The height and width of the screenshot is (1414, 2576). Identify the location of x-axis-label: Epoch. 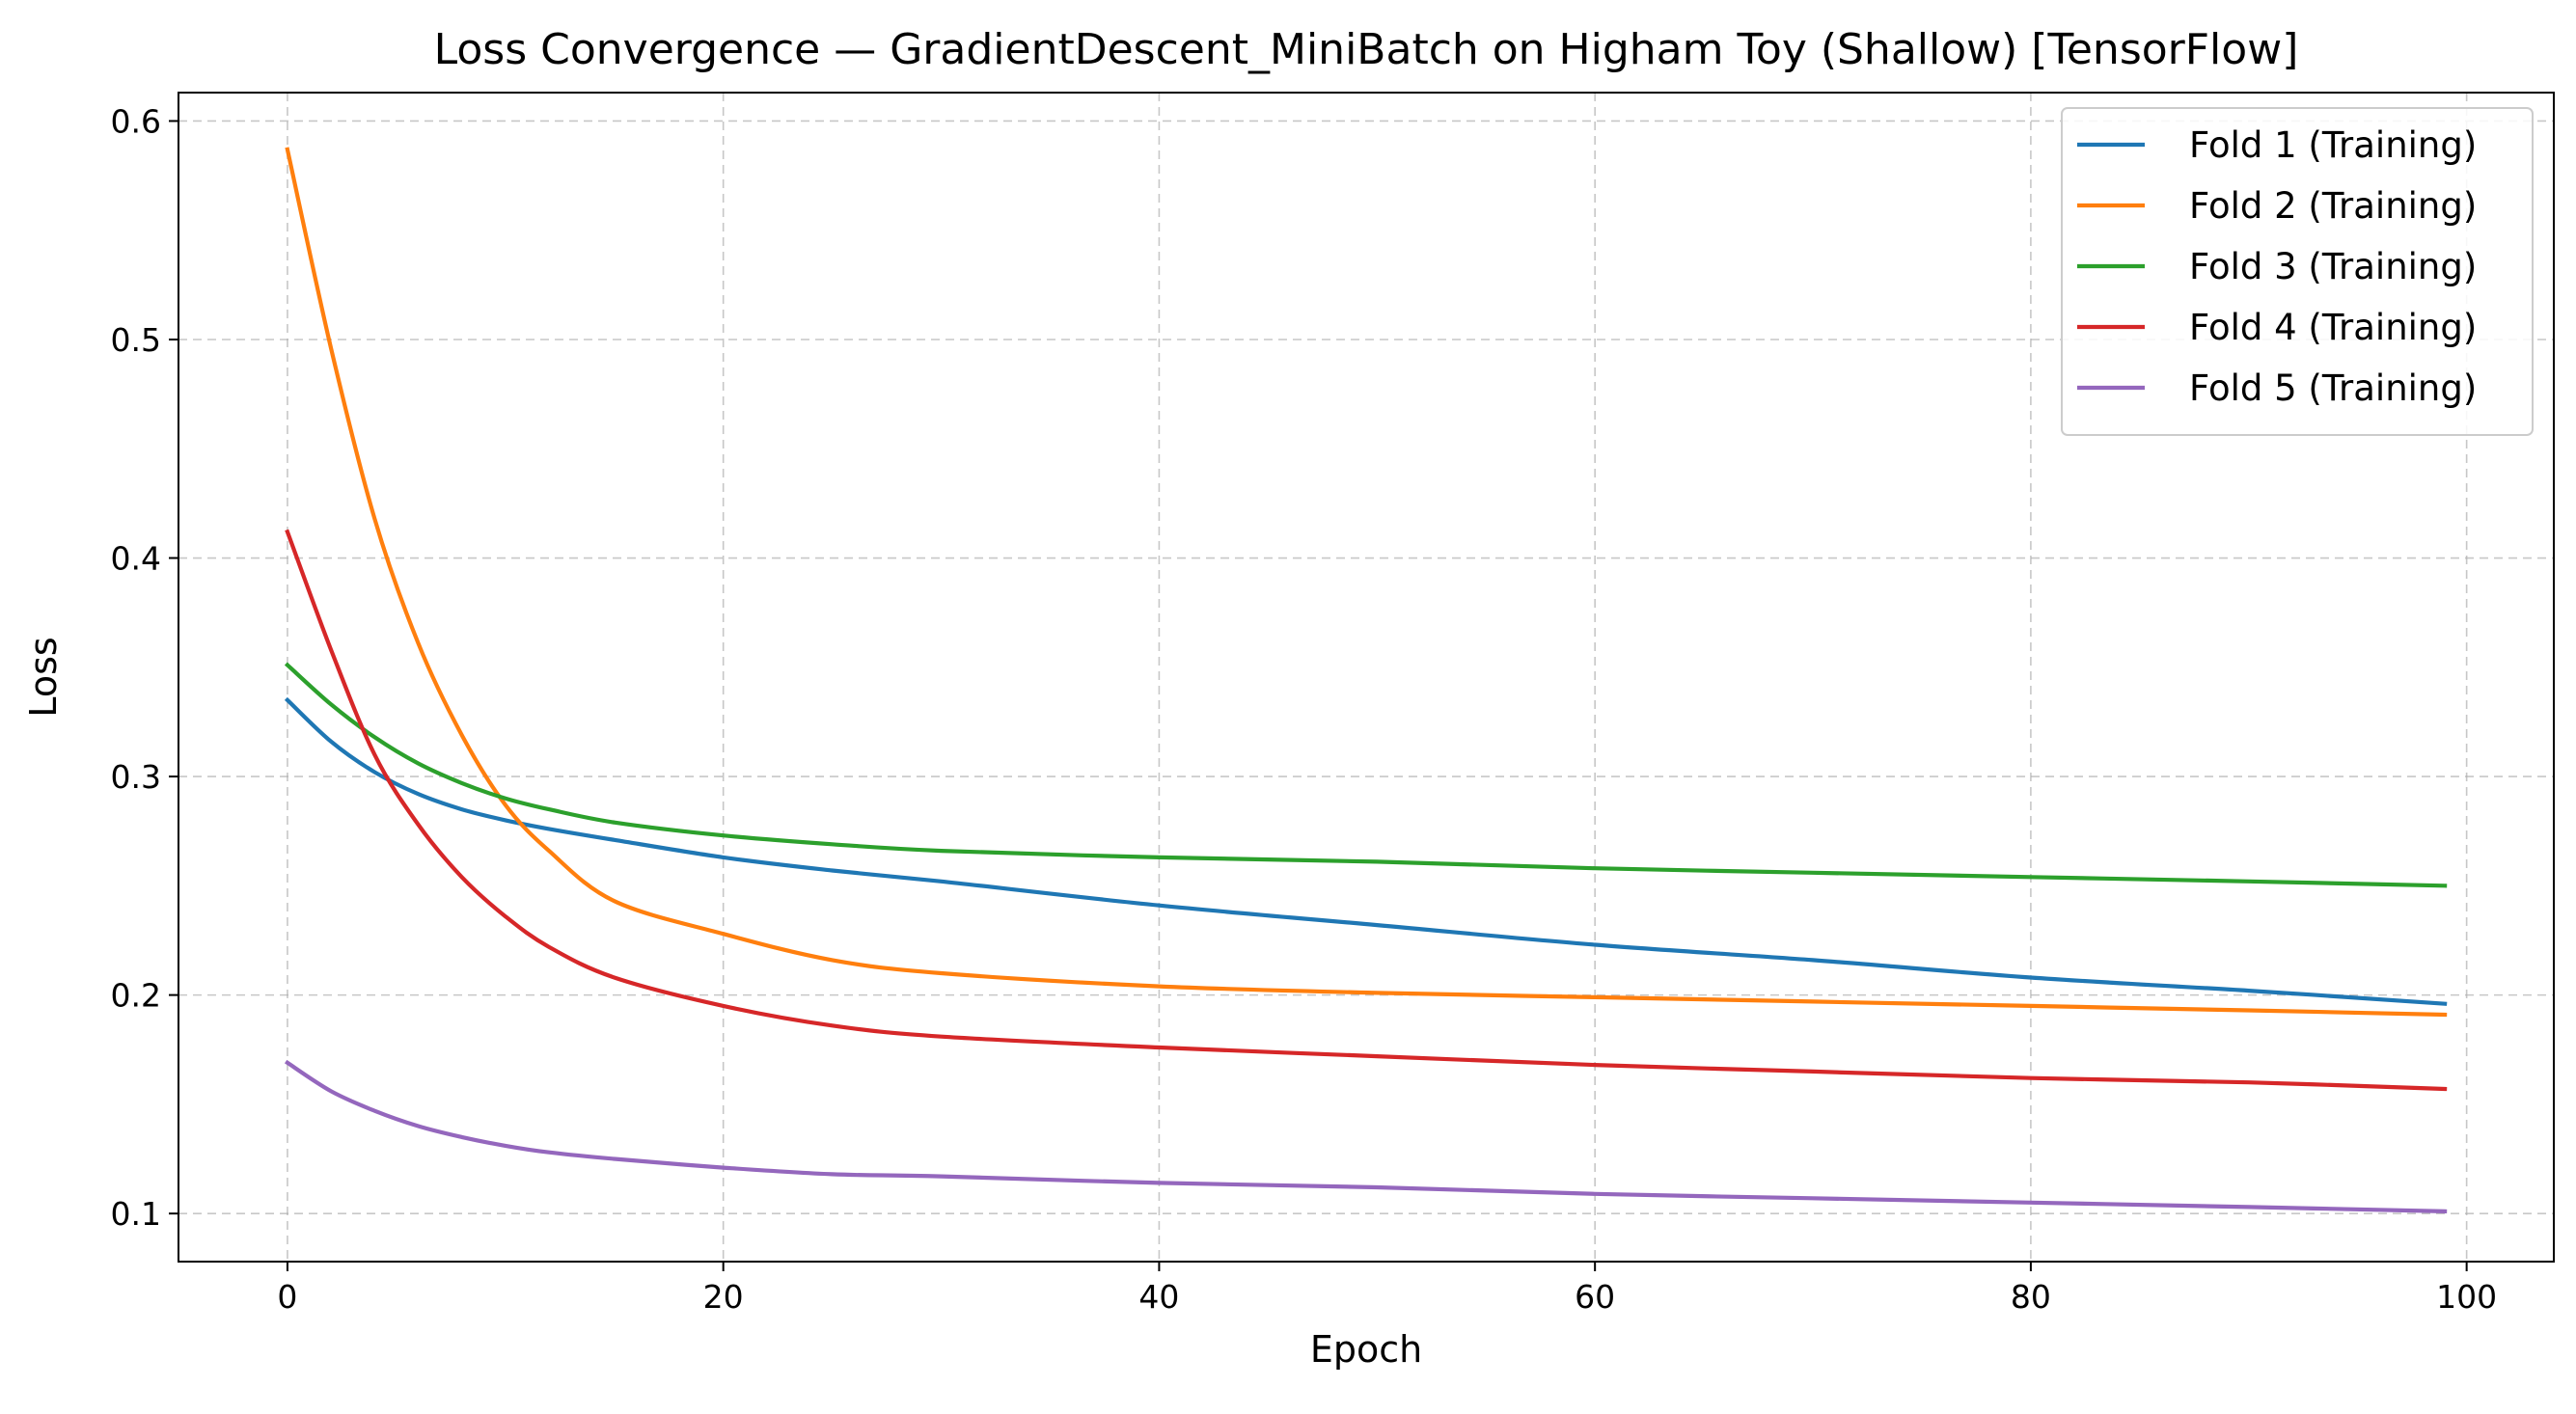
(1366, 1349).